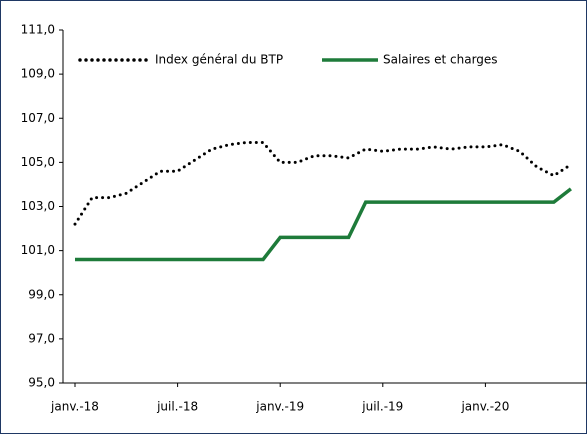  I want to click on y-tick-label: 109,0, so click(38, 74).